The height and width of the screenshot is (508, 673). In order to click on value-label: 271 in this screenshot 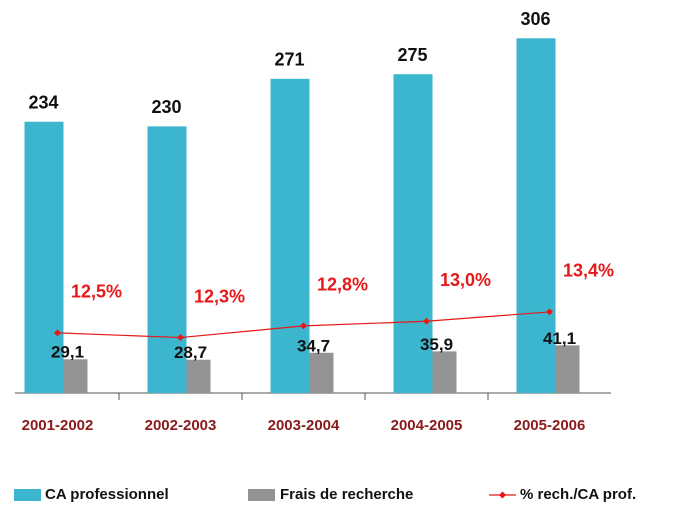, I will do `click(289, 60)`.